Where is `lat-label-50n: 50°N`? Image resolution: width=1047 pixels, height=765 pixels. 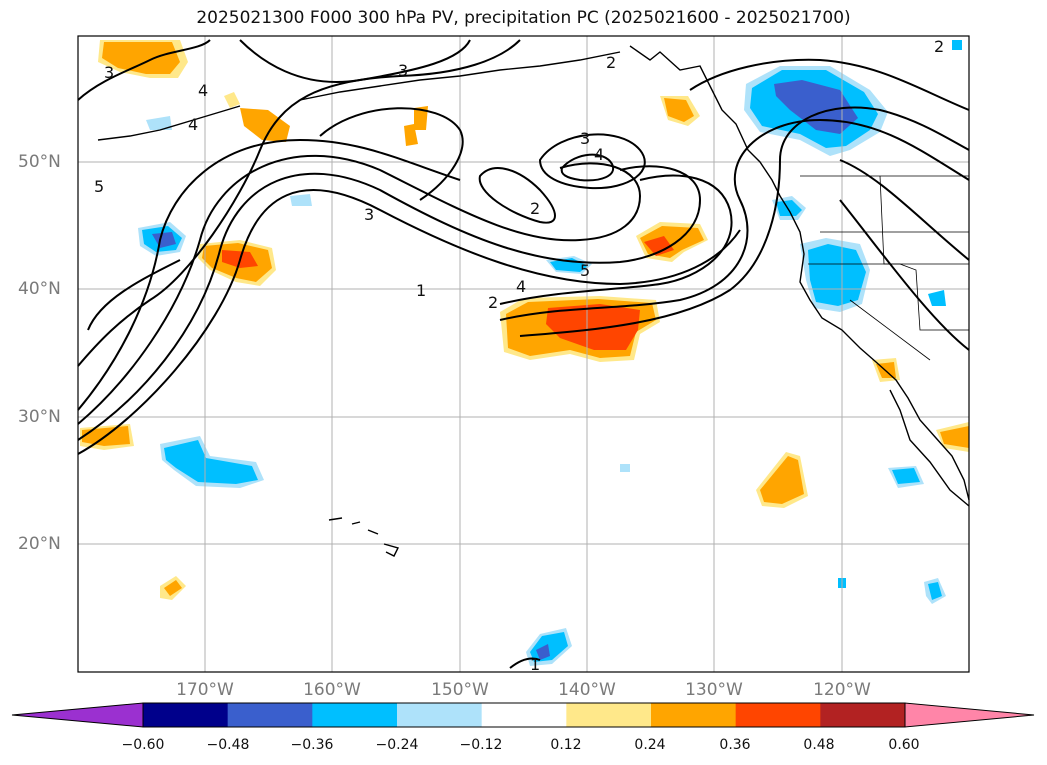 lat-label-50n: 50°N is located at coordinates (39, 162).